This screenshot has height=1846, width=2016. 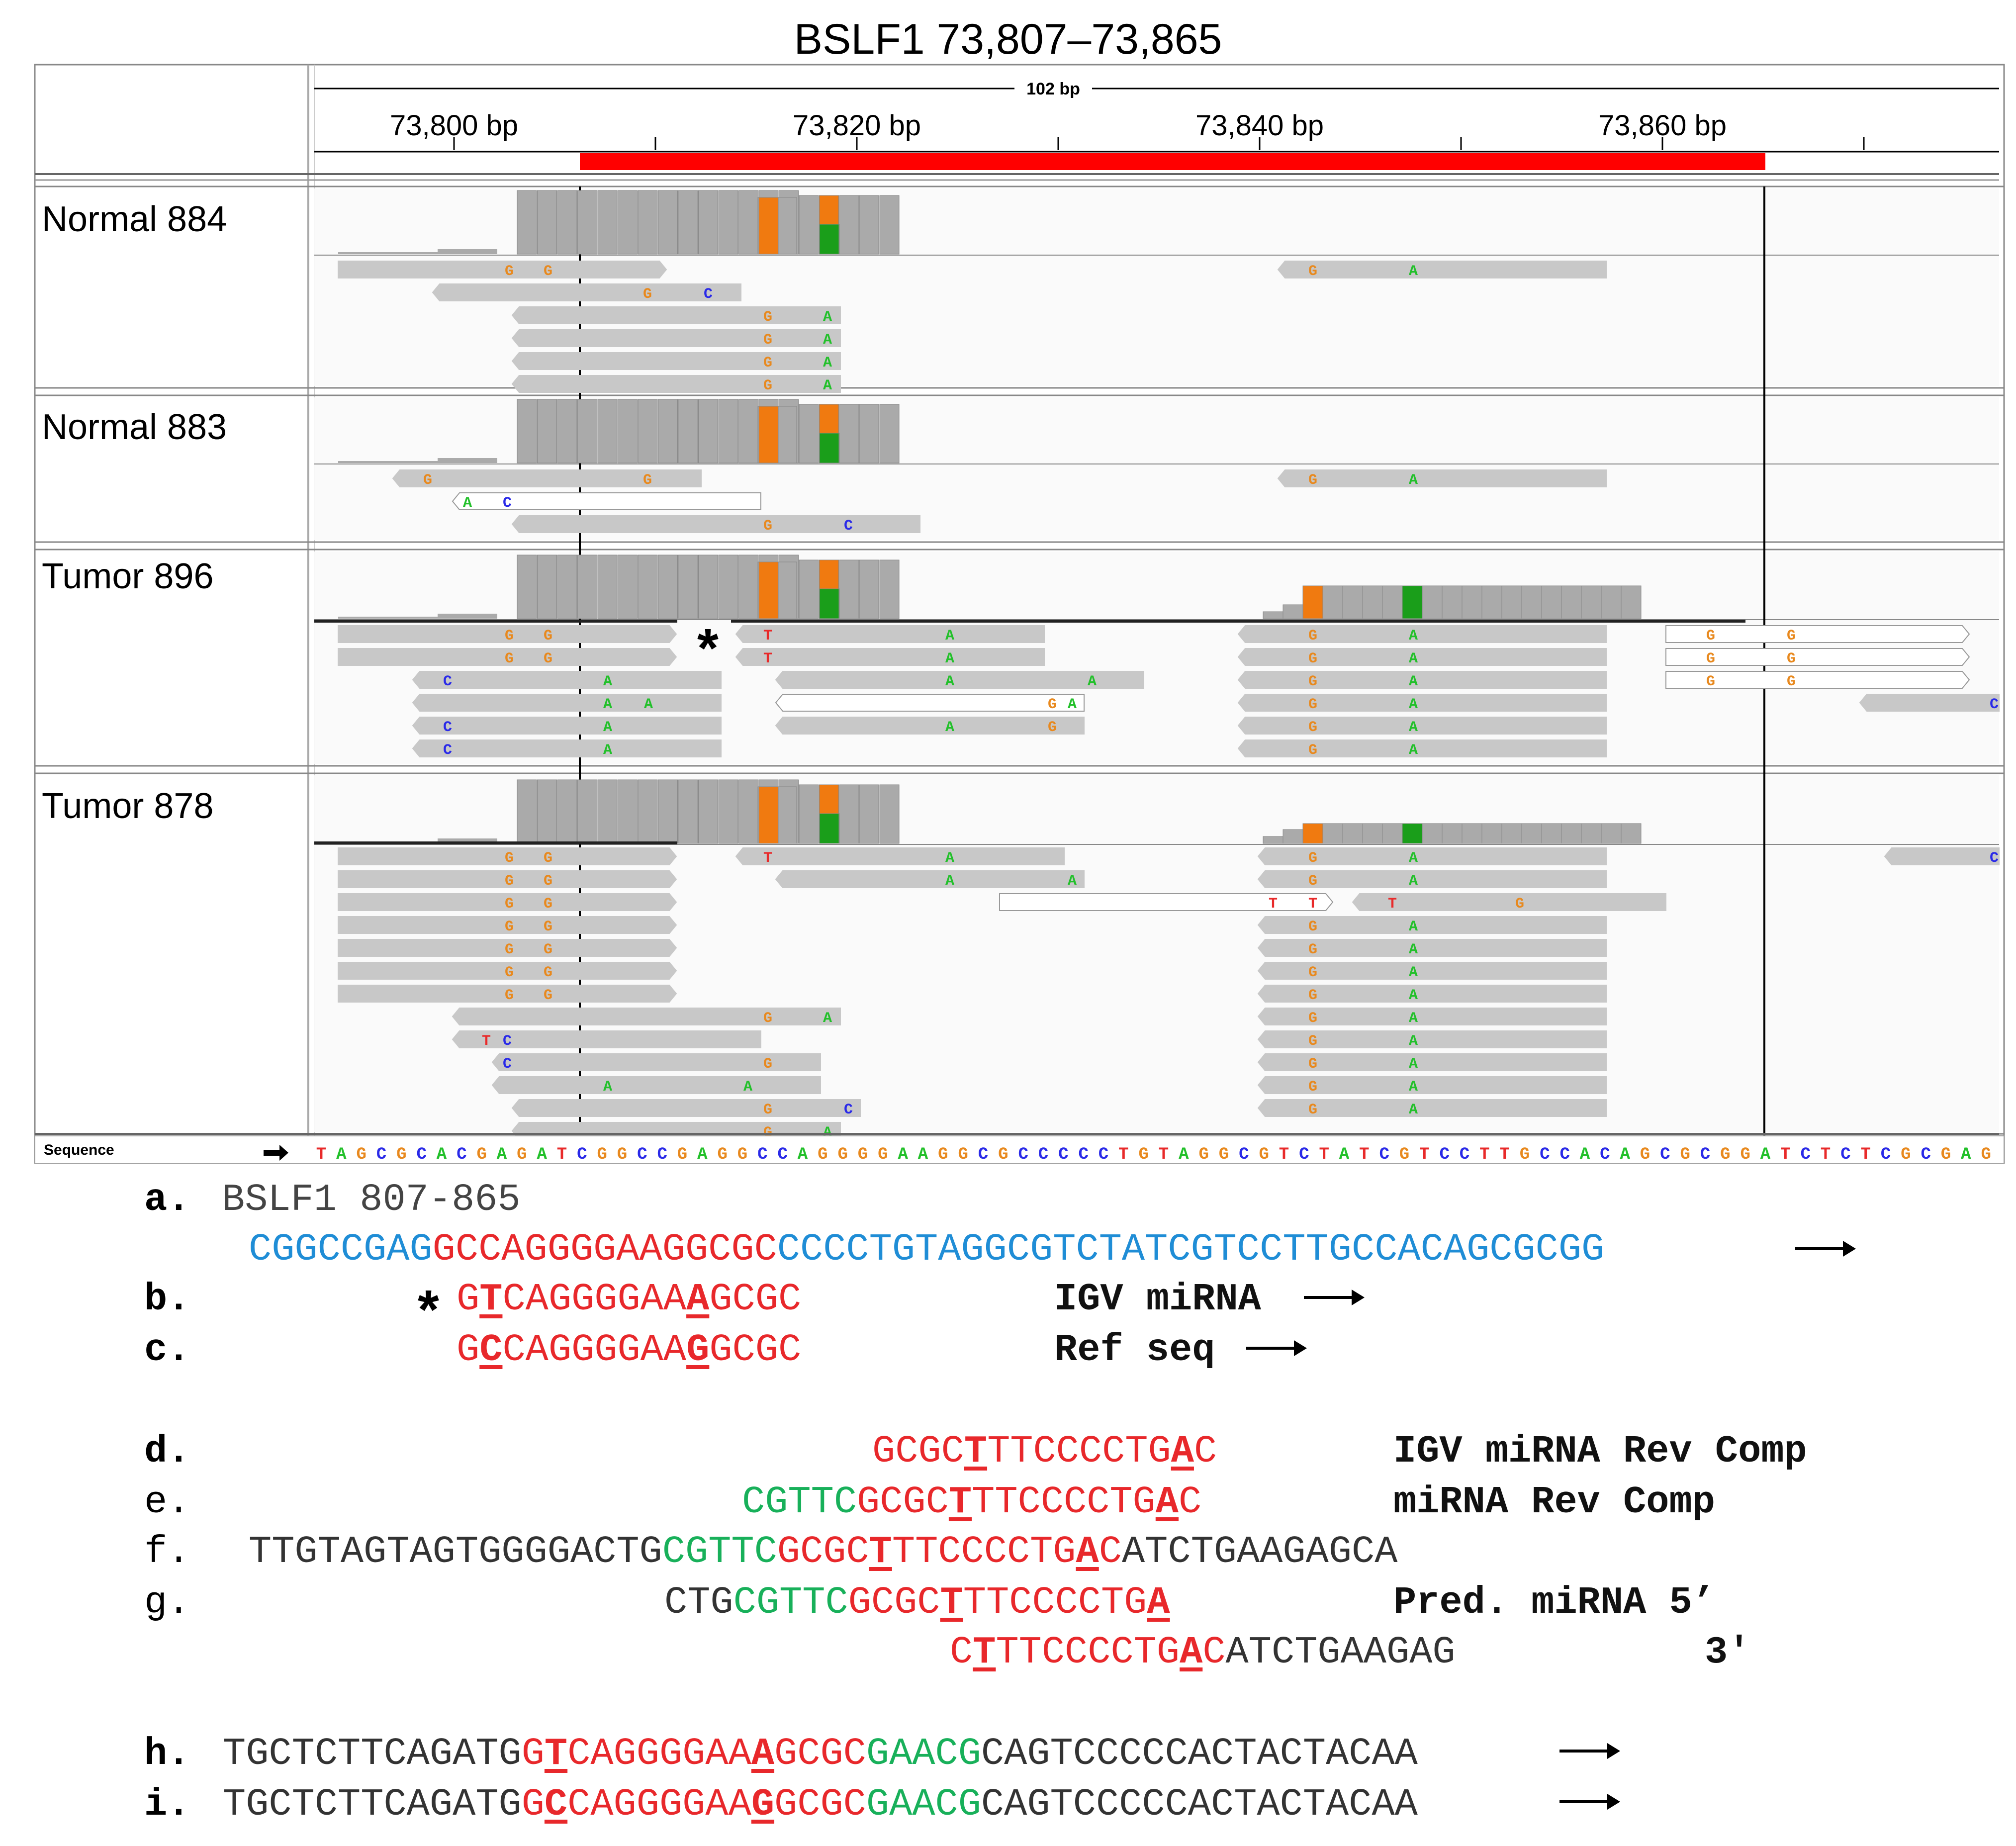 What do you see at coordinates (698, 1299) in the screenshot?
I see `seq-segment: A` at bounding box center [698, 1299].